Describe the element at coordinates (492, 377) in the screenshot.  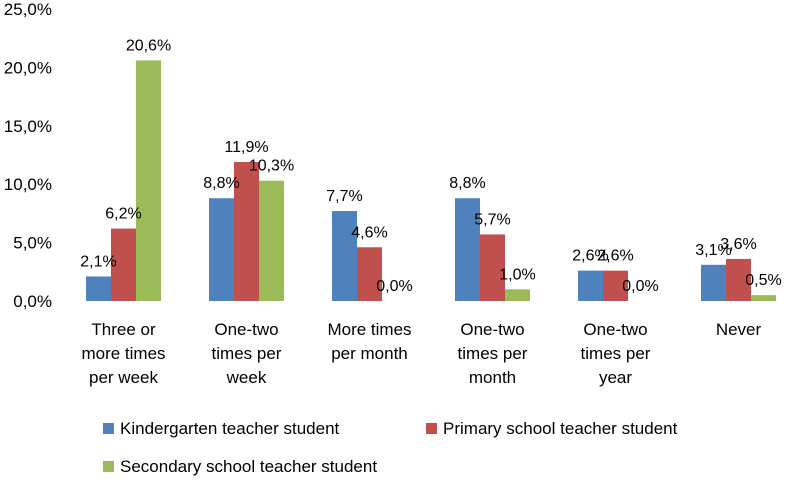
I see `x-category-label: month` at that location.